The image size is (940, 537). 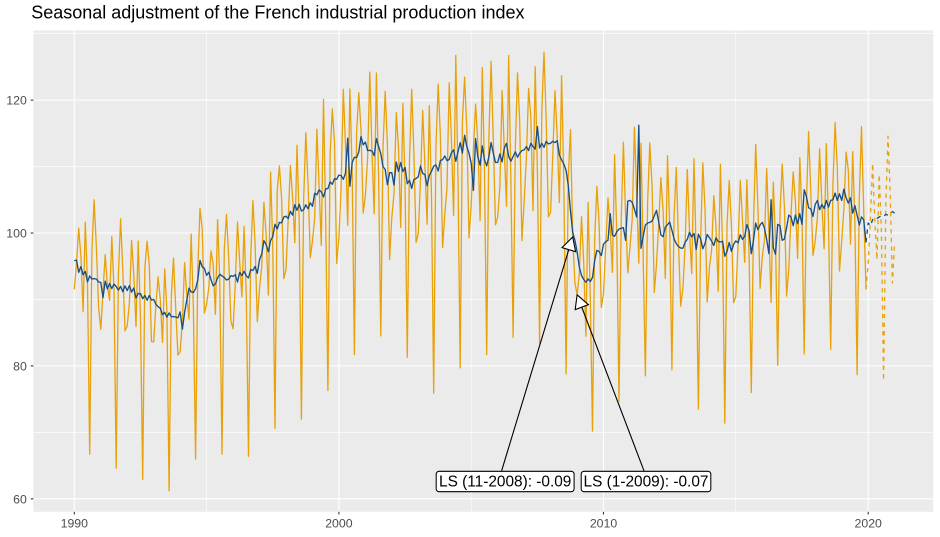 I want to click on svg-text: LS (1-2009): -0.07, so click(x=646, y=481).